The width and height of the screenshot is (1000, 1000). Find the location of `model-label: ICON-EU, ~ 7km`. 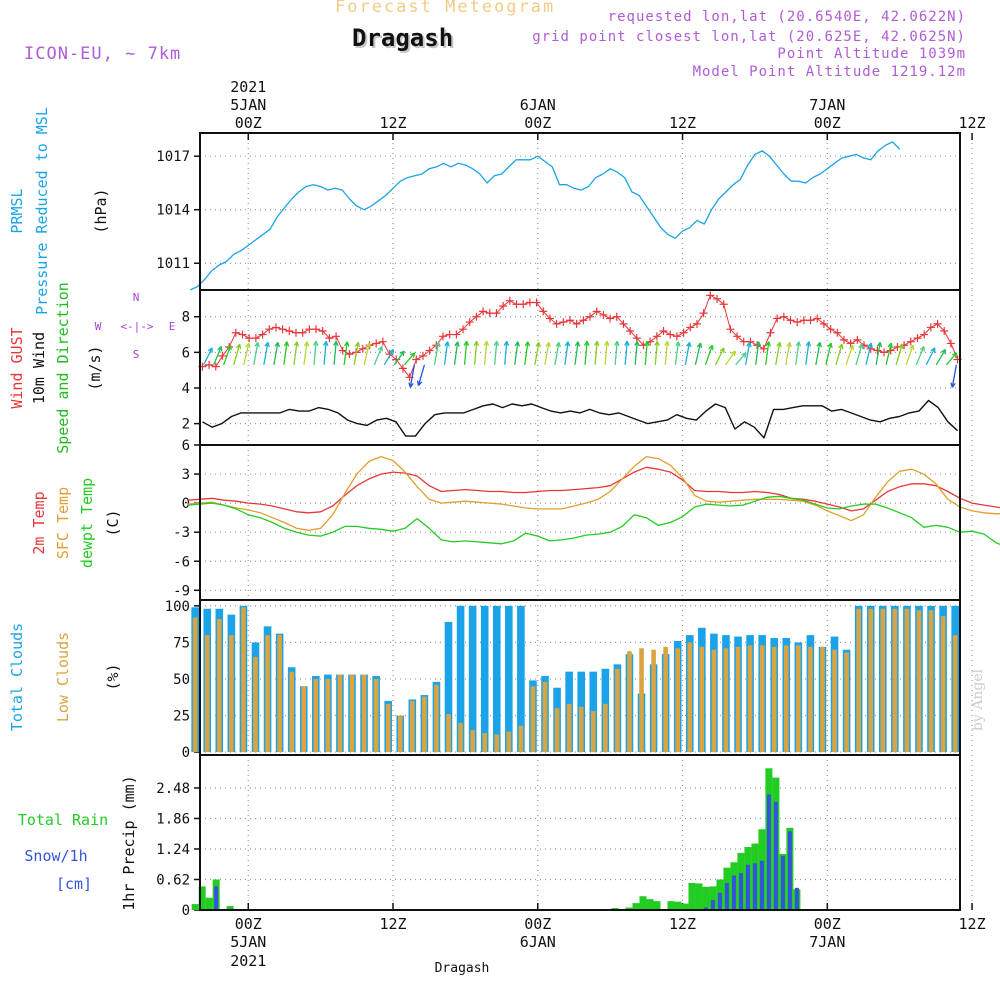

model-label: ICON-EU, ~ 7km is located at coordinates (103, 54).